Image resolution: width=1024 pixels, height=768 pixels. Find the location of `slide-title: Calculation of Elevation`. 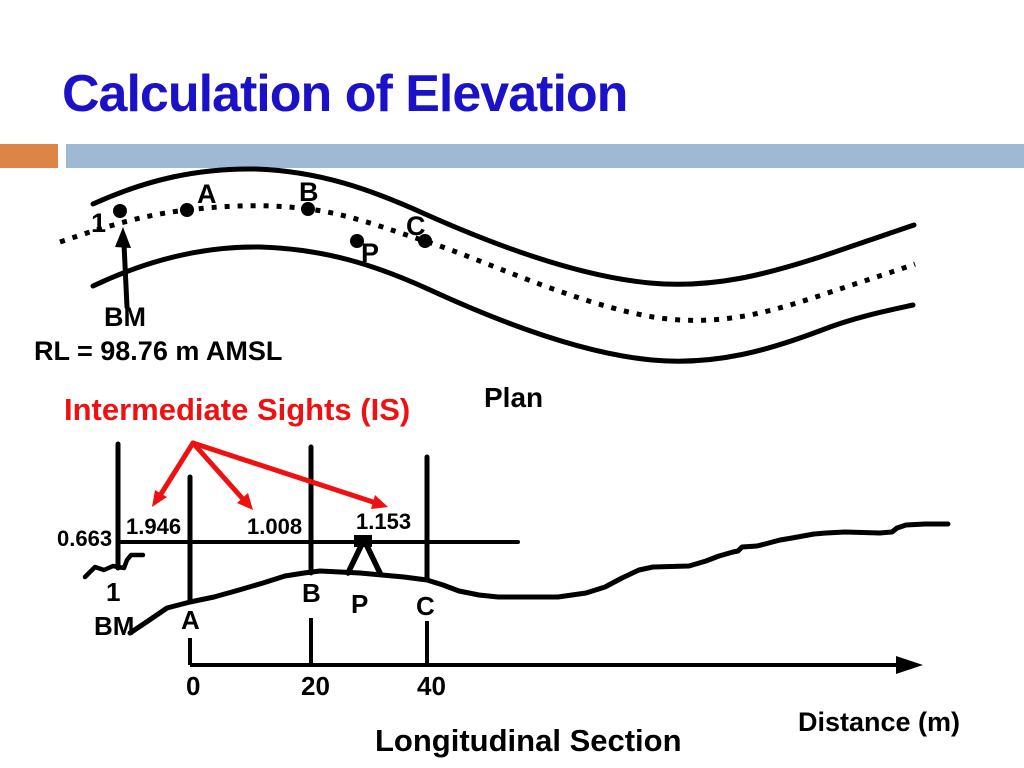

slide-title: Calculation of Elevation is located at coordinates (345, 94).